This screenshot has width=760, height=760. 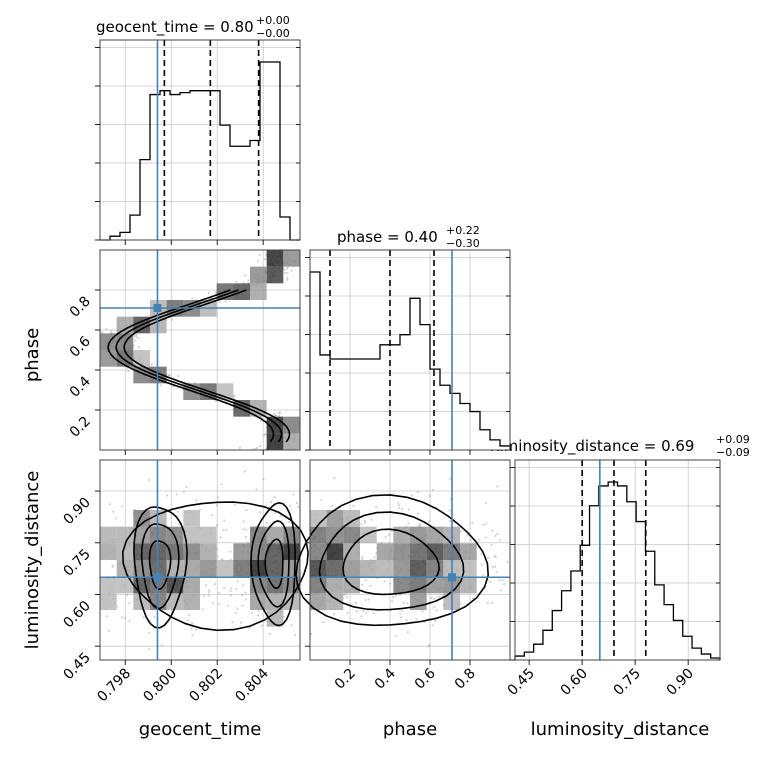 I want to click on hist-luminosity-distance-bg, so click(x=617, y=560).